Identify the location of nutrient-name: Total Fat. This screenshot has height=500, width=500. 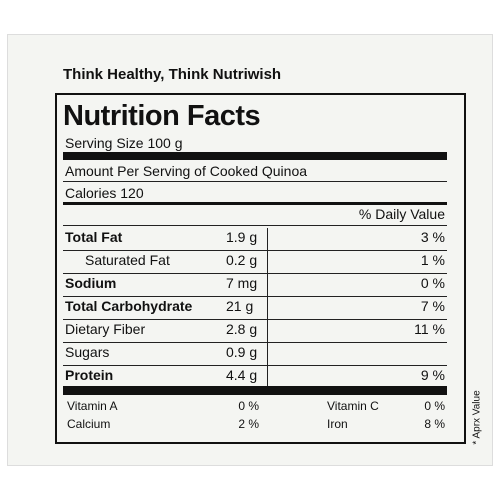
(94, 237).